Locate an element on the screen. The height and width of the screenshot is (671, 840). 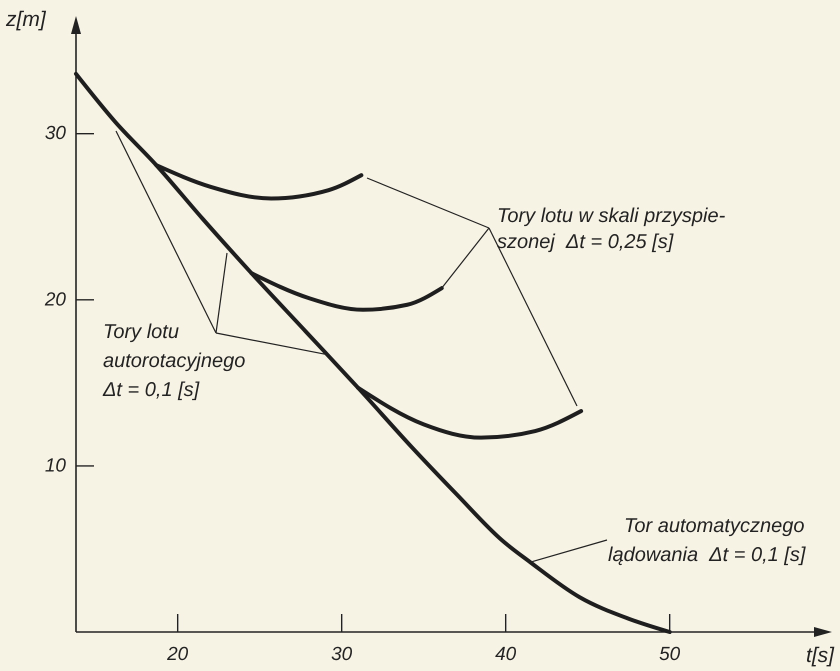
x-tick-label: 20 is located at coordinates (177, 654).